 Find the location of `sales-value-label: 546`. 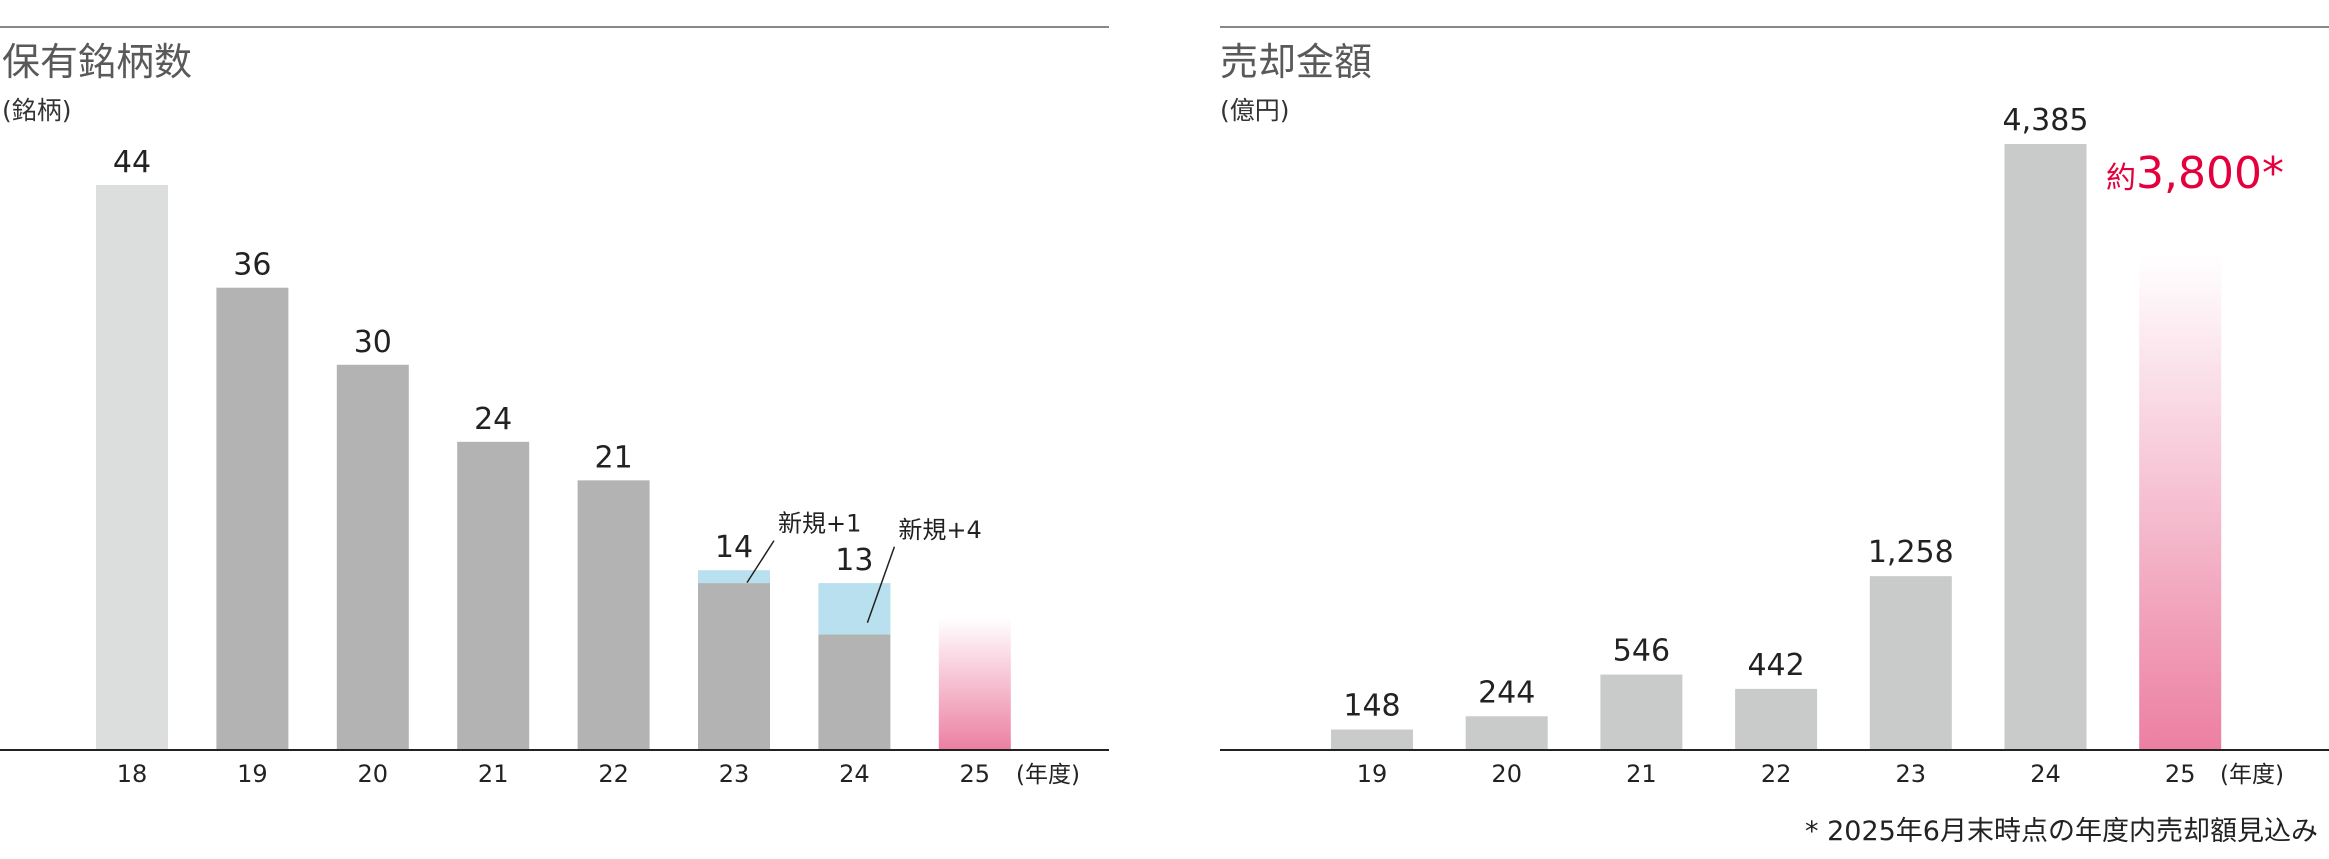

sales-value-label: 546 is located at coordinates (1641, 651).